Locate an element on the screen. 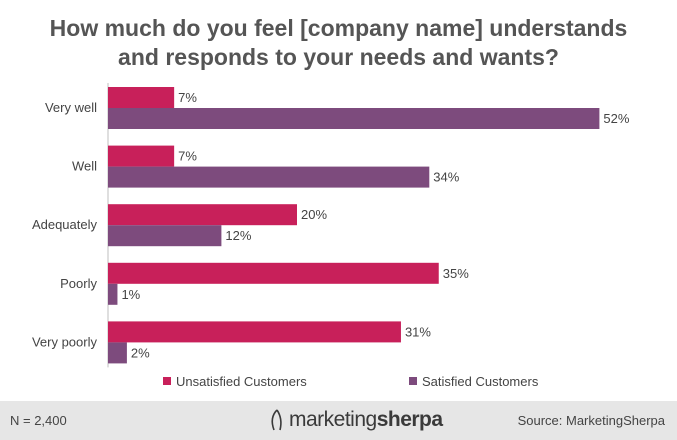 The width and height of the screenshot is (677, 440). data-label: 52% is located at coordinates (616, 118).